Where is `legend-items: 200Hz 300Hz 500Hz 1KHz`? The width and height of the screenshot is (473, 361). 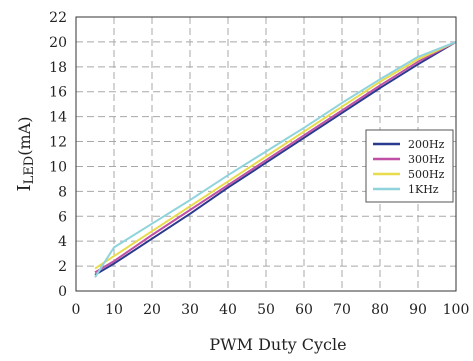 legend-items: 200Hz 300Hz 500Hz 1KHz is located at coordinates (409, 167).